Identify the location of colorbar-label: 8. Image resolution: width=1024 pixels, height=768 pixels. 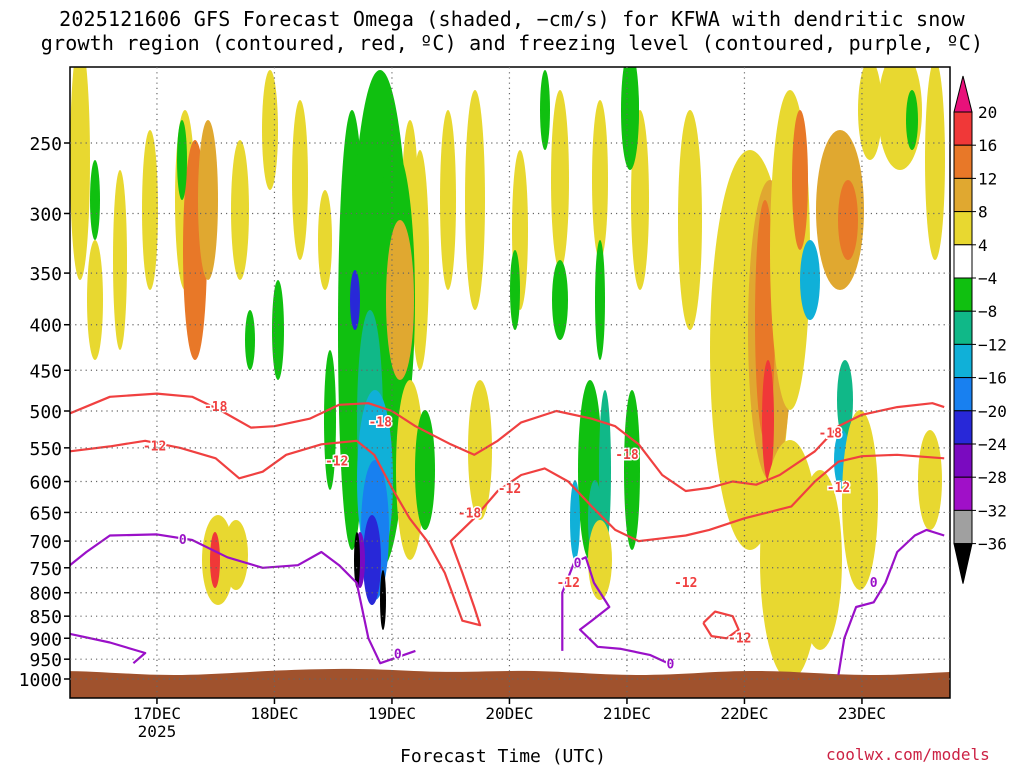
(983, 212).